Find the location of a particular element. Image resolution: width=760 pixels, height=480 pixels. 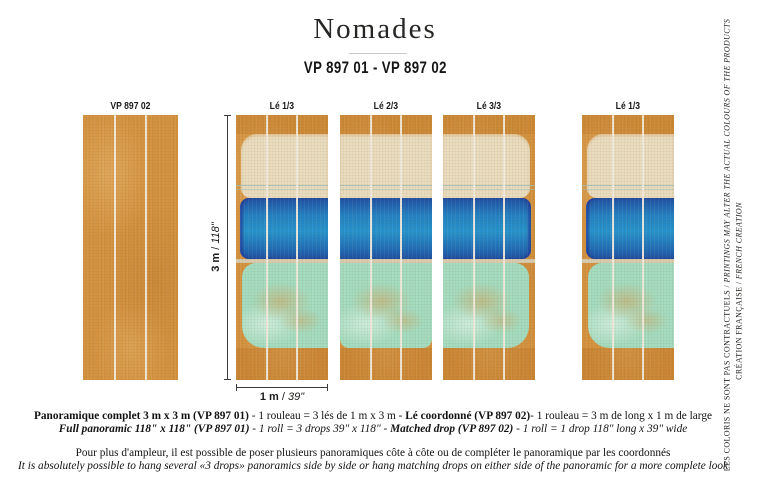

text-segment: - 1 roll = 3 drops 39" x 118" - is located at coordinates (320, 428).